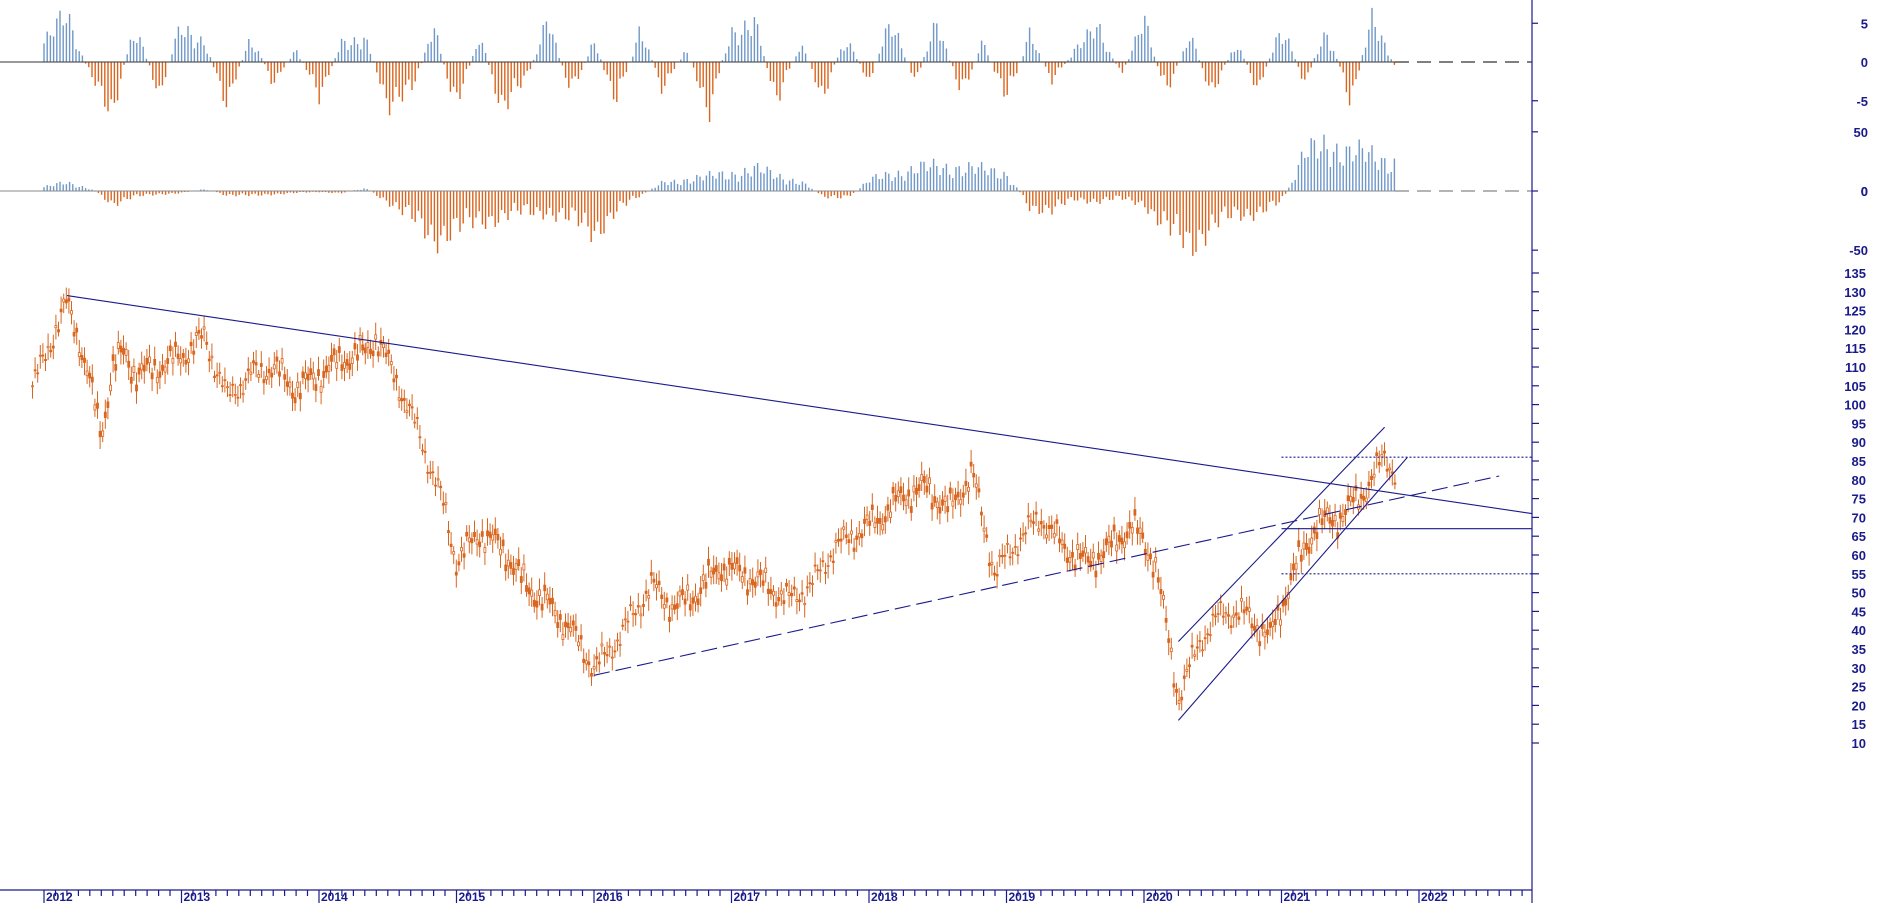  Describe the element at coordinates (1281, 534) in the screenshot. I see `trendline-solid` at that location.